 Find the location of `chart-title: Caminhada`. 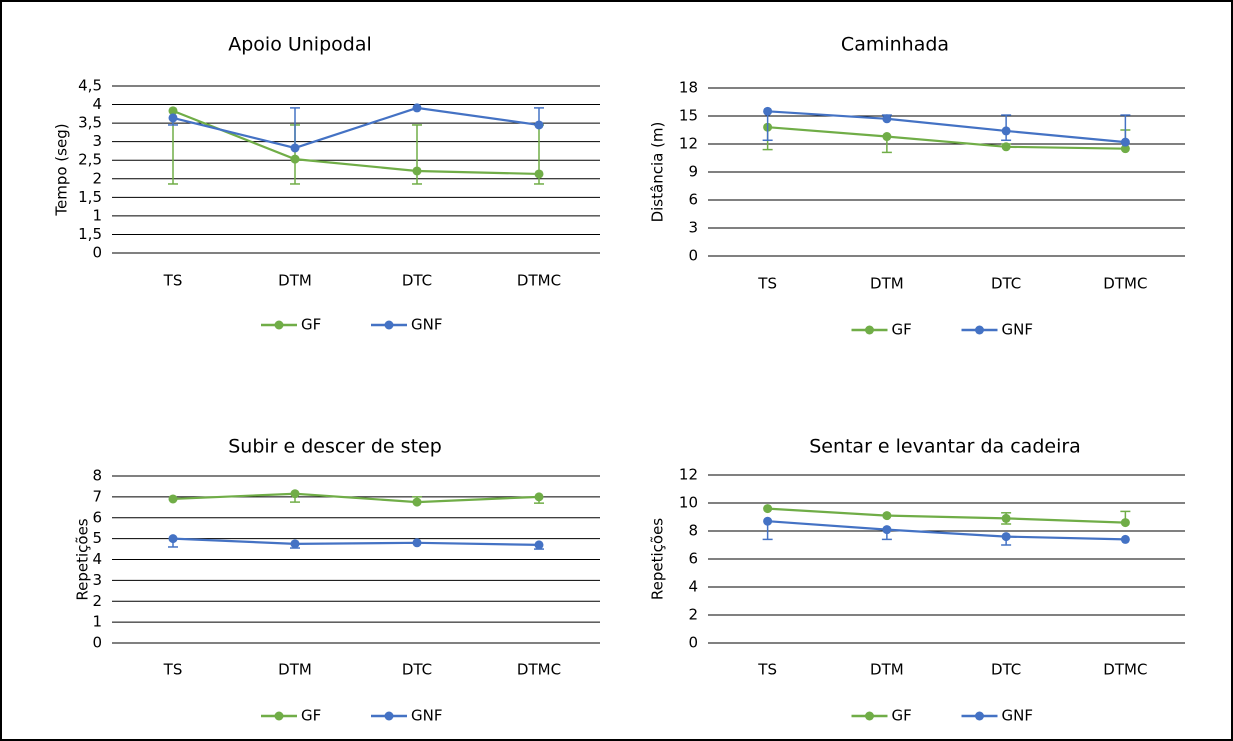

chart-title: Caminhada is located at coordinates (895, 45).